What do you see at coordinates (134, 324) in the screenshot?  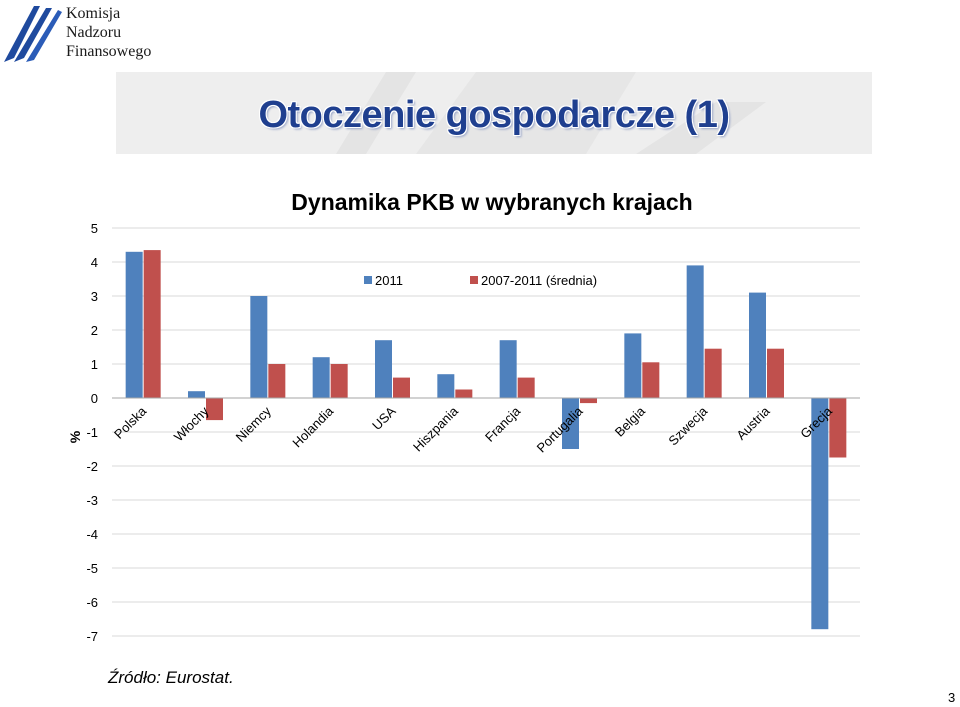 I see `bar-series-2011-polska` at bounding box center [134, 324].